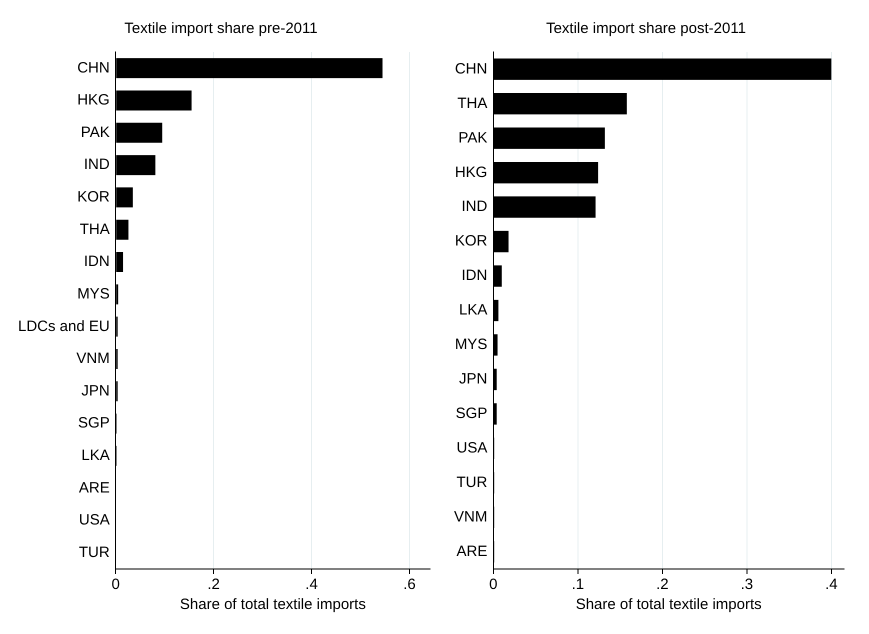  Describe the element at coordinates (747, 585) in the screenshot. I see `x-tick-label: .3` at that location.